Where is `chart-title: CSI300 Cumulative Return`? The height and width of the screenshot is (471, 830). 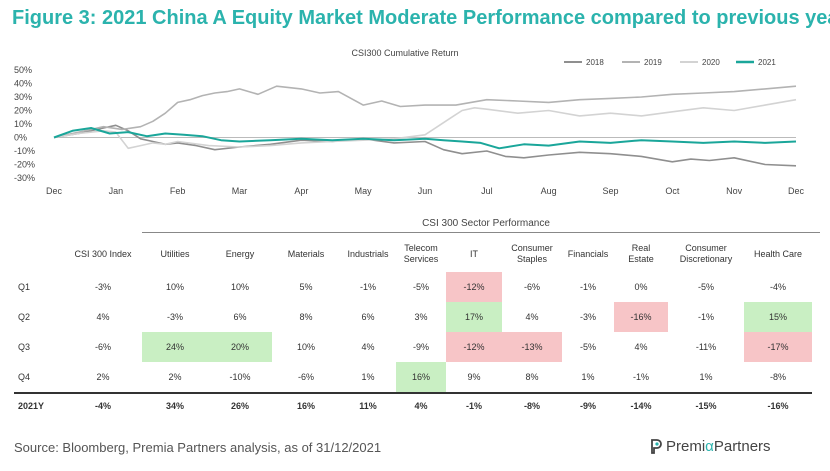 chart-title: CSI300 Cumulative Return is located at coordinates (404, 53).